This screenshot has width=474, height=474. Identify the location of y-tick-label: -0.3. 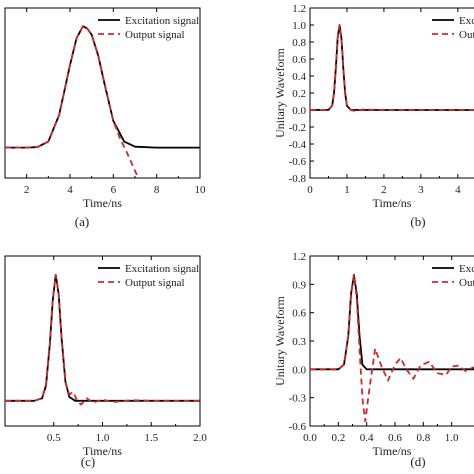
(298, 399).